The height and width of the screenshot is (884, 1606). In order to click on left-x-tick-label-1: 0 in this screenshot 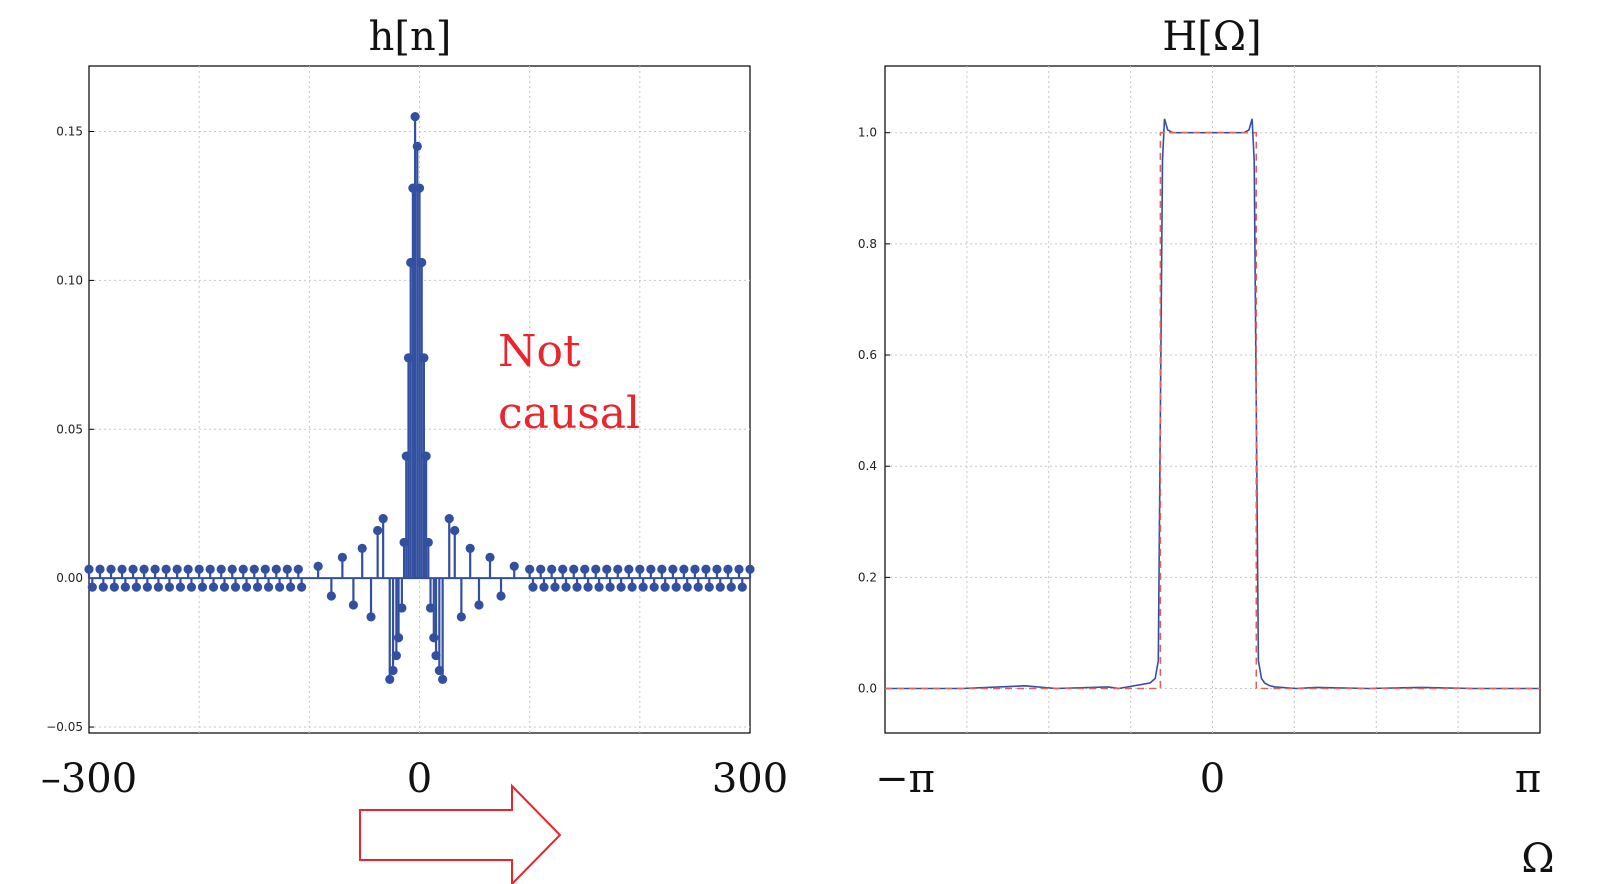, I will do `click(419, 779)`.